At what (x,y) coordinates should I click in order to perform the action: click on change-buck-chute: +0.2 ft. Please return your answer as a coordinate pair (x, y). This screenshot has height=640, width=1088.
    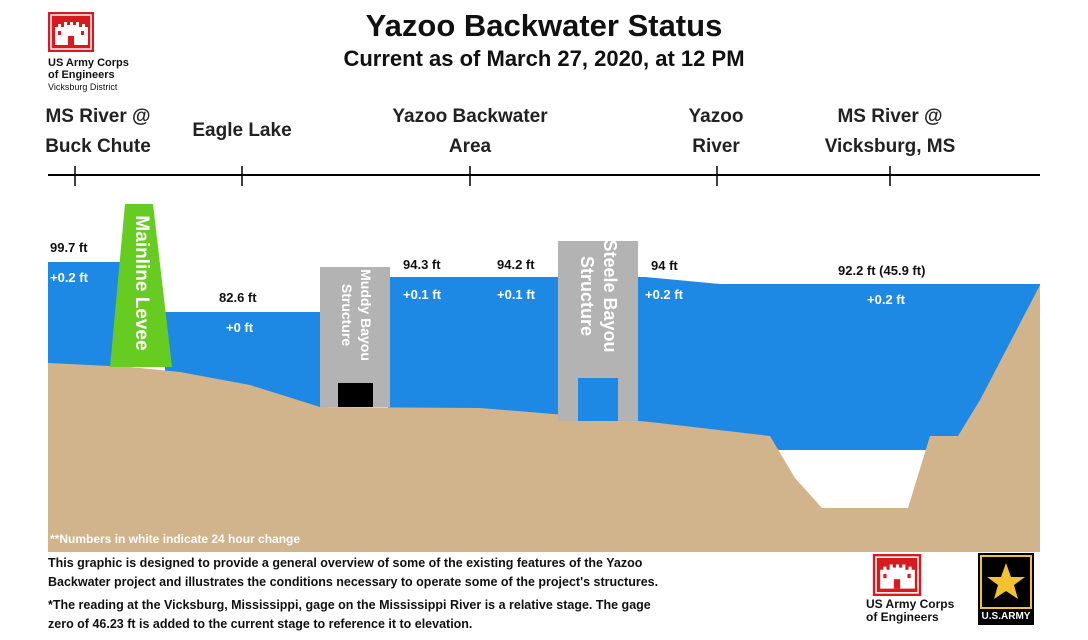
    Looking at the image, I should click on (69, 277).